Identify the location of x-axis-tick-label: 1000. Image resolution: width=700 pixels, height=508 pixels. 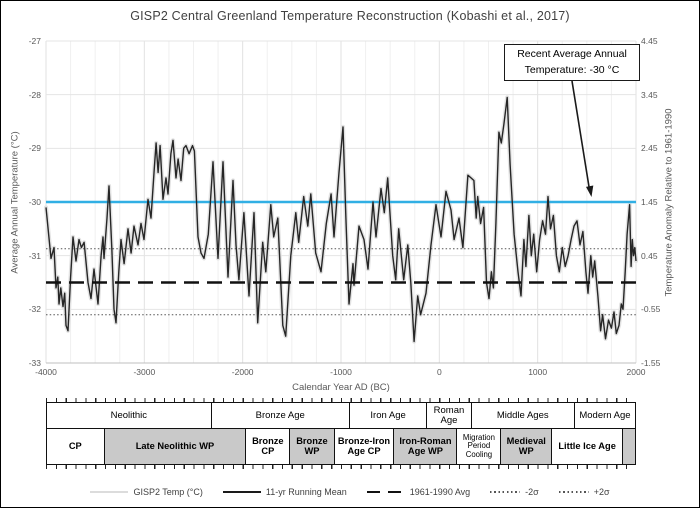
(538, 372).